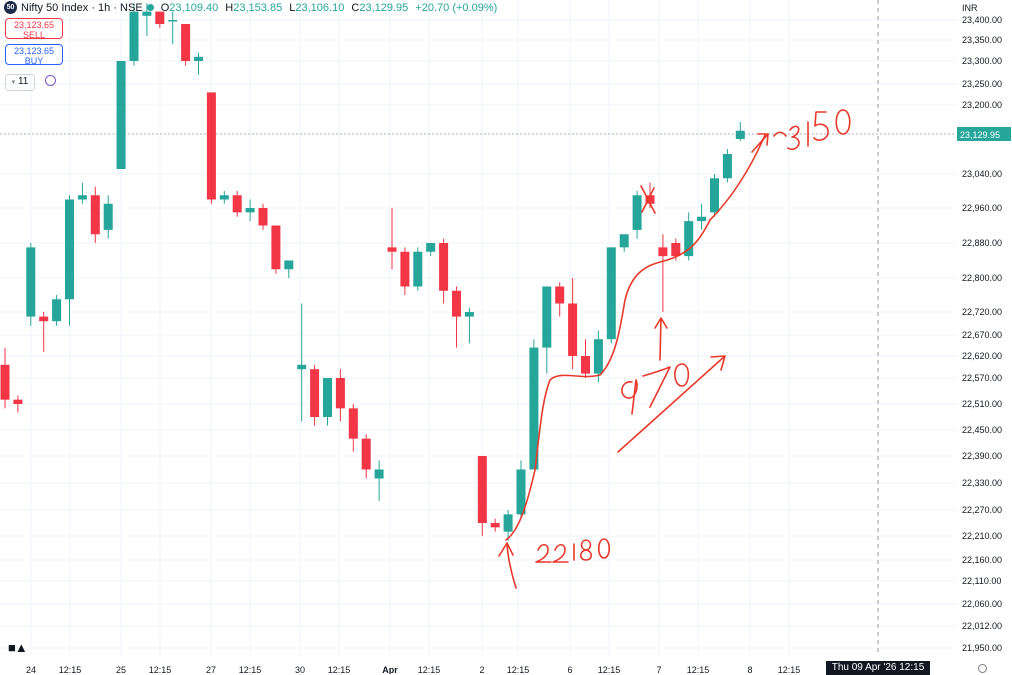  I want to click on symbol-title: Nifty 50 Index · 1h · NSE, so click(82, 7).